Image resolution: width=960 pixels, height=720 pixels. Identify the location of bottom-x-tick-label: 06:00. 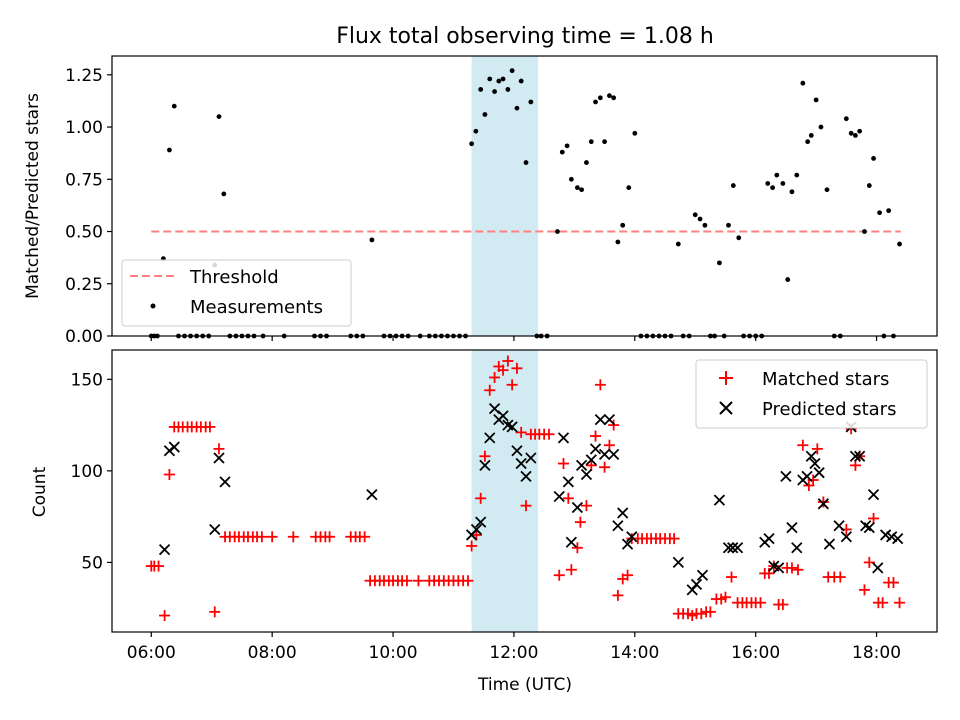
(151, 653).